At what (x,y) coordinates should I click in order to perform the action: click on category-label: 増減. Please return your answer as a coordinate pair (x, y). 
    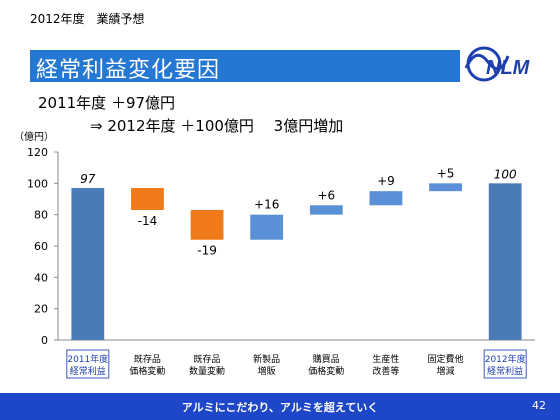
    Looking at the image, I should click on (446, 371).